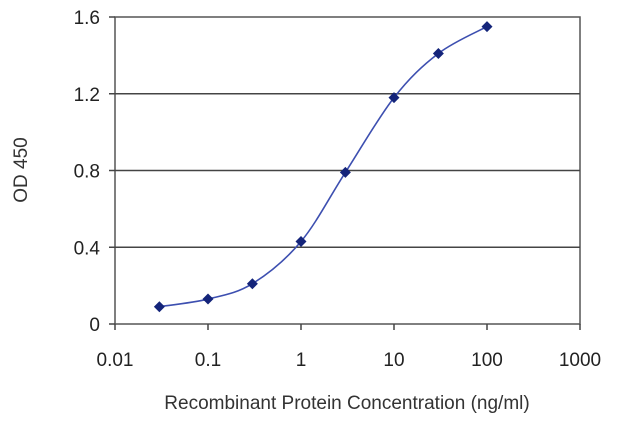 Image resolution: width=640 pixels, height=427 pixels. Describe the element at coordinates (487, 360) in the screenshot. I see `x-tick-label: 100` at that location.